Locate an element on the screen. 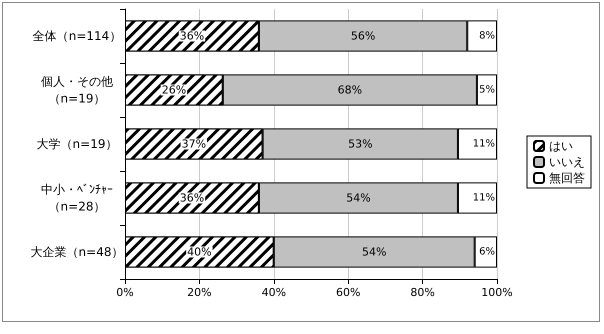 The width and height of the screenshot is (604, 334). x-tick-label: 60% is located at coordinates (348, 292).